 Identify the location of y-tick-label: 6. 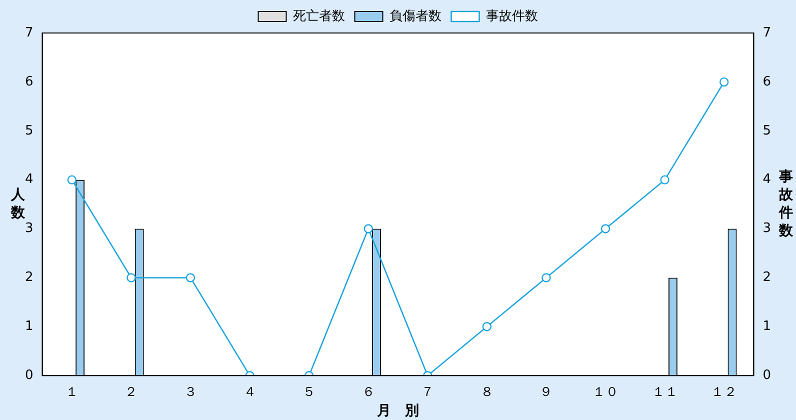
(29, 82).